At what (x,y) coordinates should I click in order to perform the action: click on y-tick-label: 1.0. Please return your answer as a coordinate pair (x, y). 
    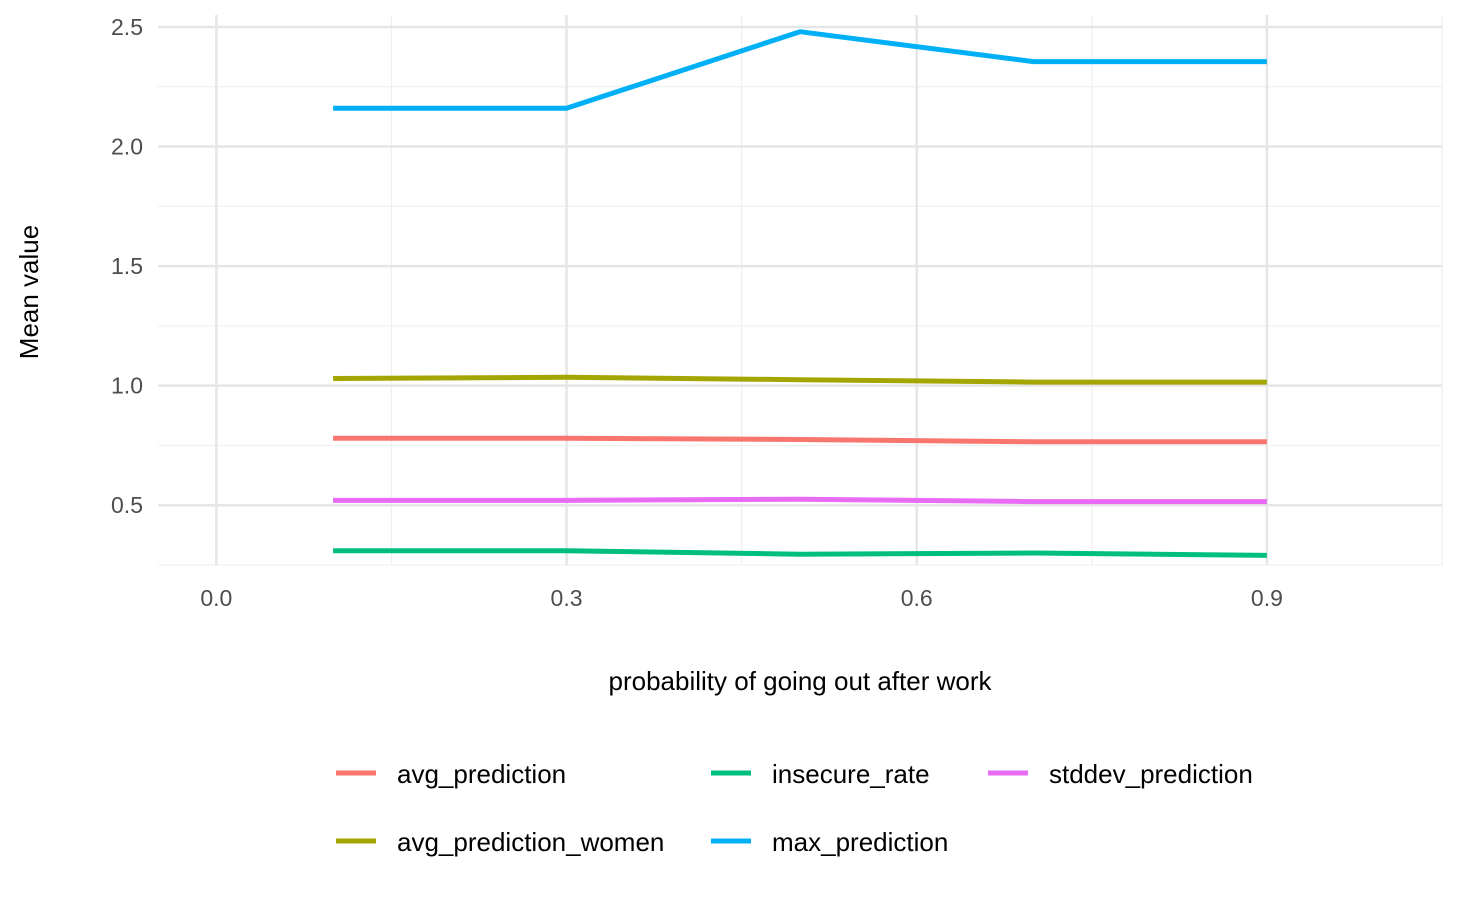
    Looking at the image, I should click on (127, 386).